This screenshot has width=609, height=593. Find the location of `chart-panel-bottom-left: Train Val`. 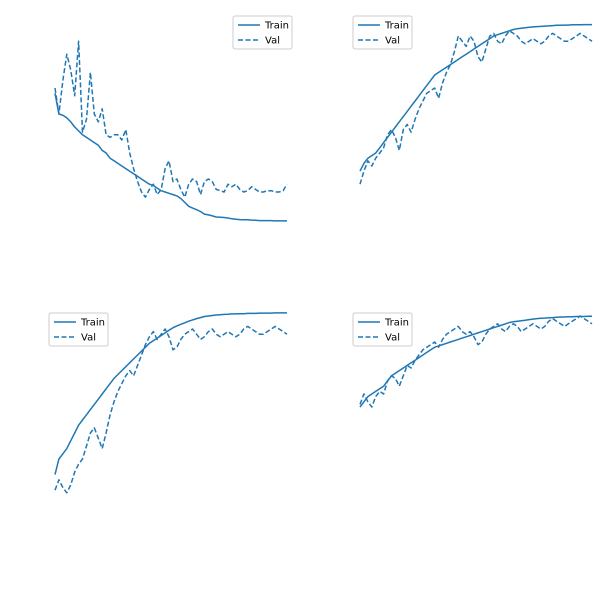

chart-panel-bottom-left: Train Val is located at coordinates (168, 403).